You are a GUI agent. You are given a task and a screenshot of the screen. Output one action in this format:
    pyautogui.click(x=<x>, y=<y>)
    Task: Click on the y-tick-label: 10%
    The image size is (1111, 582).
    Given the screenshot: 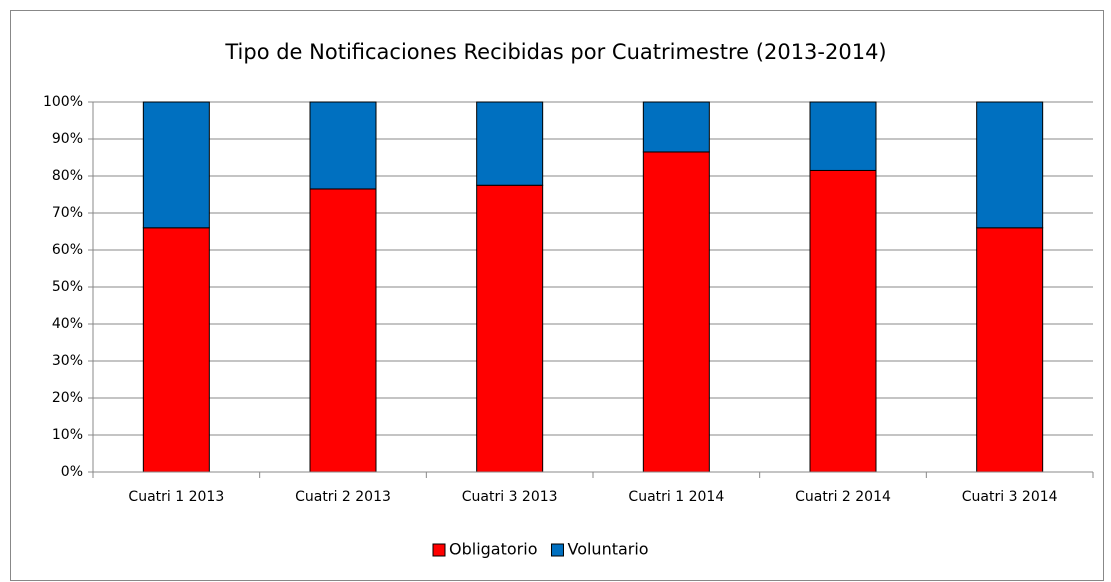 What is the action you would take?
    pyautogui.click(x=67, y=435)
    